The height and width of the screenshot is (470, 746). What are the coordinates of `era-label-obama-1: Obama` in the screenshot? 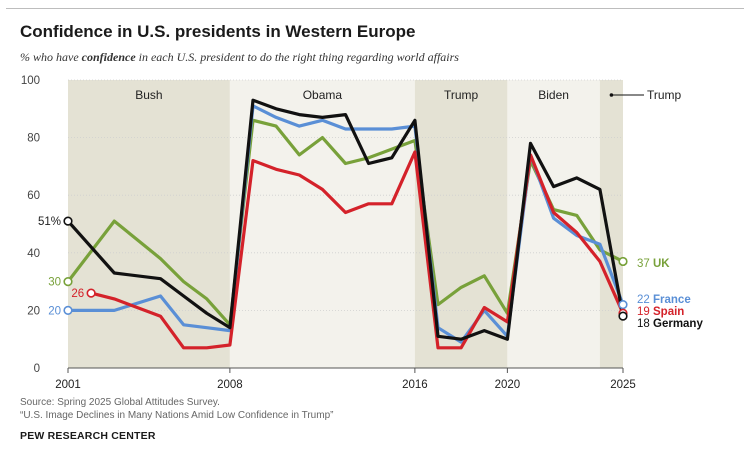 It's located at (323, 95).